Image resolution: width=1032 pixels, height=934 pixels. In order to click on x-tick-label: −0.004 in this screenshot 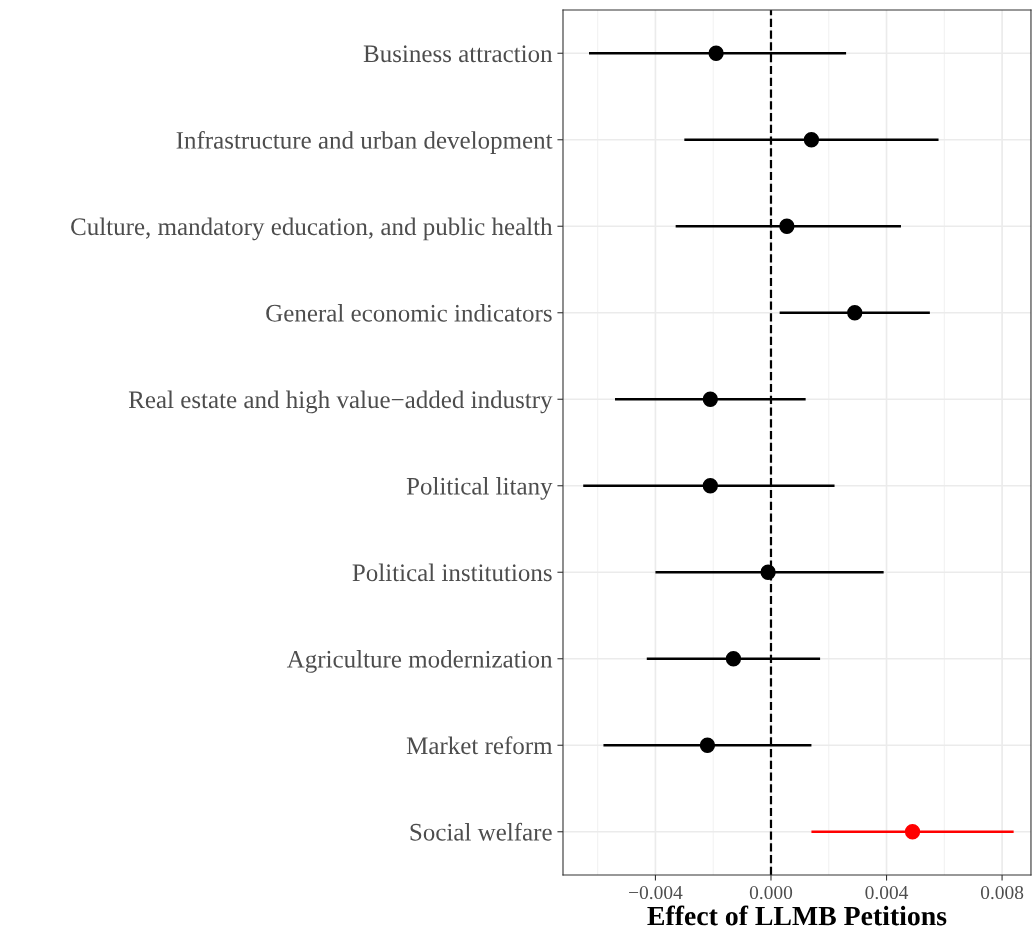, I will do `click(656, 892)`.